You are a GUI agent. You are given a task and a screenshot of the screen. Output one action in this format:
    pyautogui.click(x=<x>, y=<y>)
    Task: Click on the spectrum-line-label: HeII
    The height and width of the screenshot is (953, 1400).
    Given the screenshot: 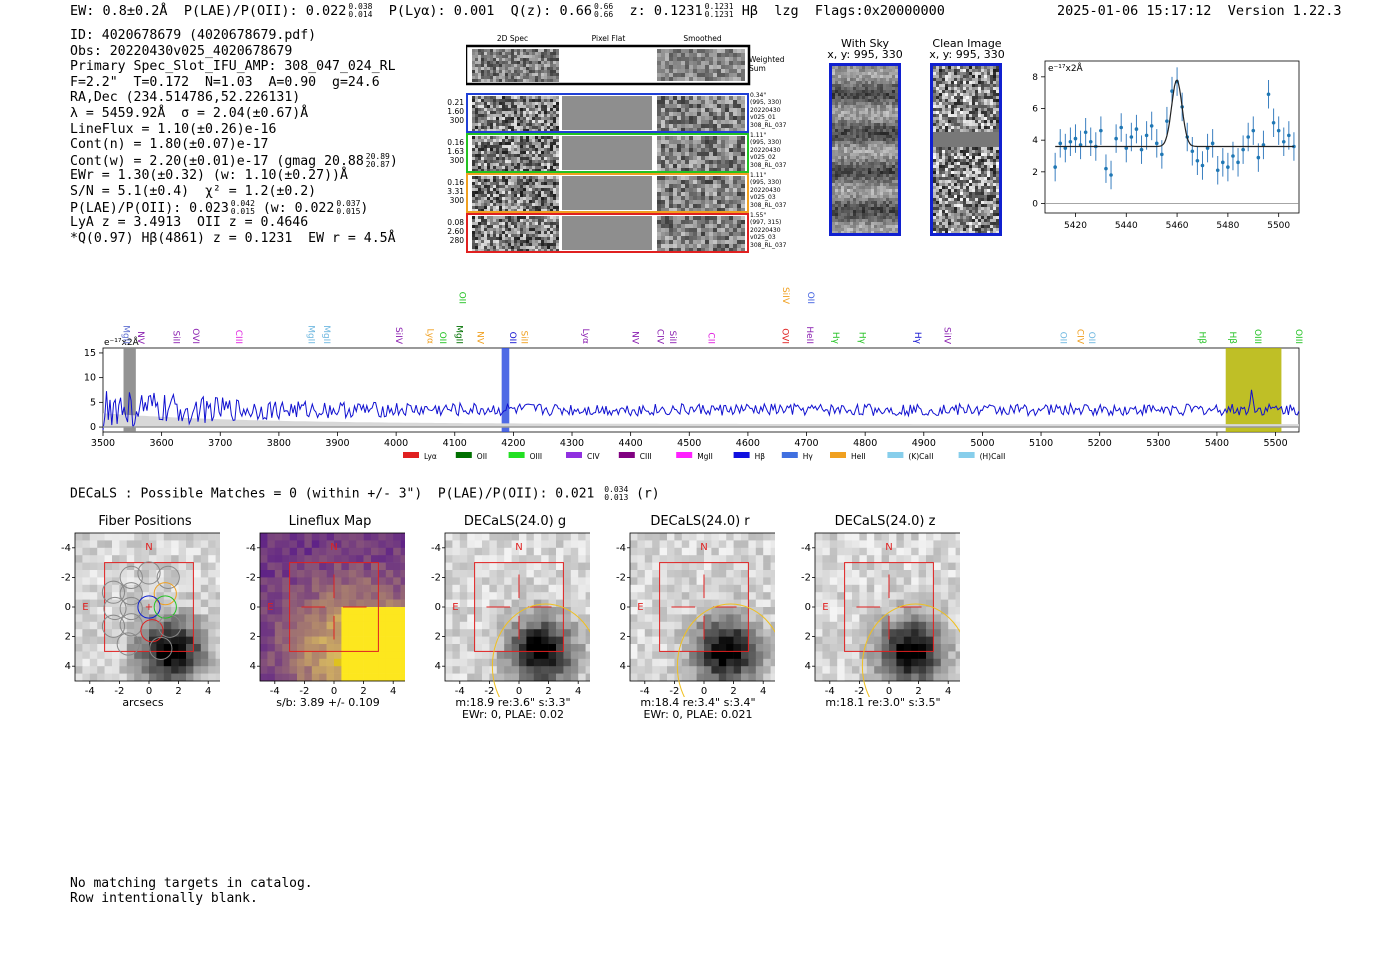 What is the action you would take?
    pyautogui.click(x=809, y=335)
    